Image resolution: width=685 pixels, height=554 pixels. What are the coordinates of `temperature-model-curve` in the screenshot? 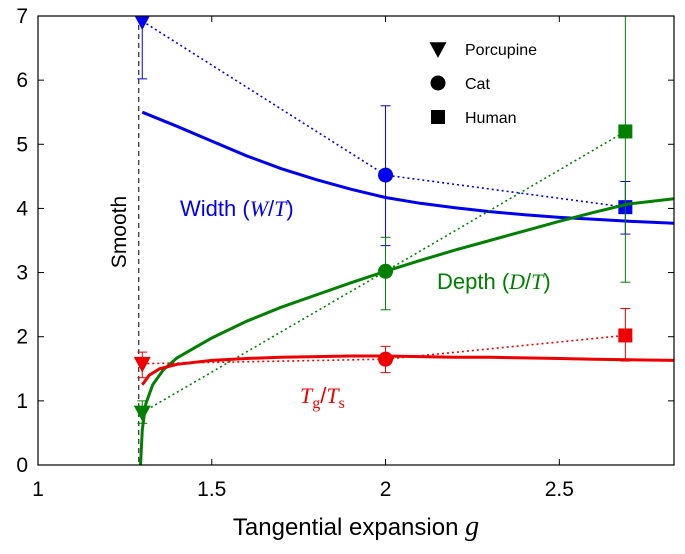 It's located at (407, 370).